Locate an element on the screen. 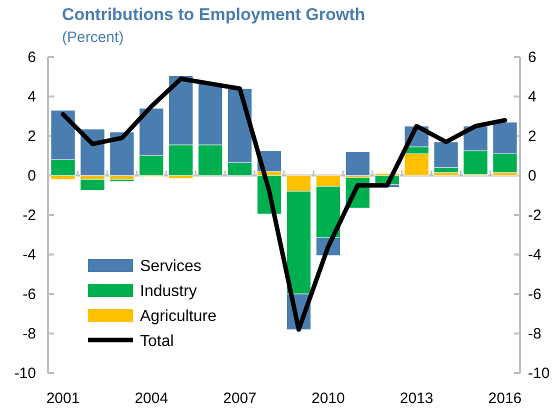 The width and height of the screenshot is (557, 408). y-tick-label: 4 is located at coordinates (32, 97).